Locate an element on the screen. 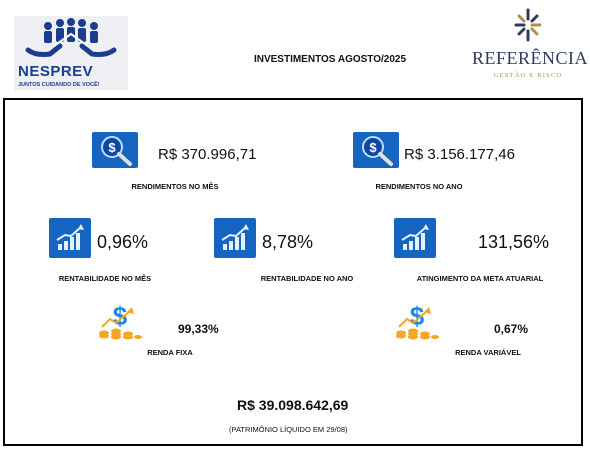 This screenshot has width=590, height=452. rendimentos-mes-value: R$ 370.996,71 is located at coordinates (207, 154).